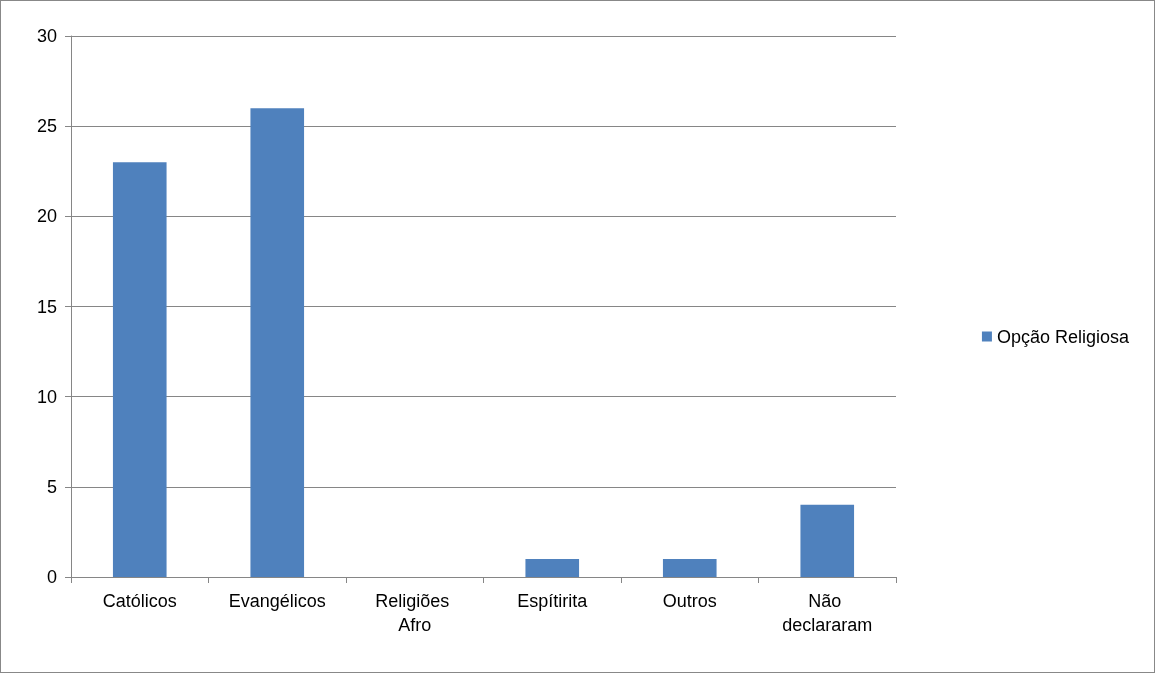  Describe the element at coordinates (46, 306) in the screenshot. I see `y-tick-label: 15` at that location.